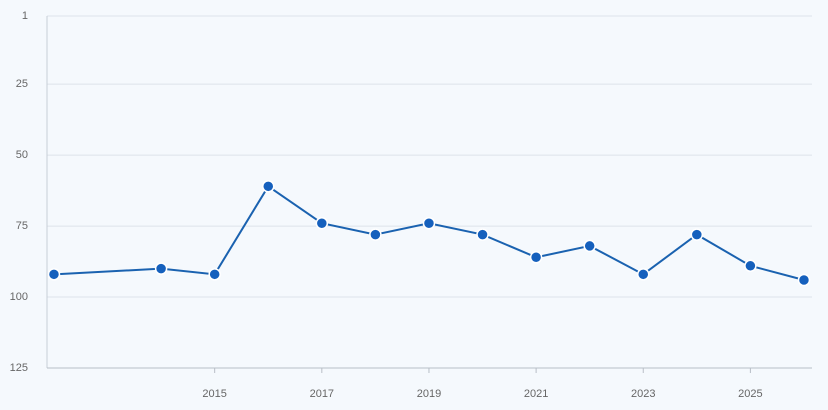 The height and width of the screenshot is (410, 828). Describe the element at coordinates (322, 394) in the screenshot. I see `x-tick-label: 2017` at that location.